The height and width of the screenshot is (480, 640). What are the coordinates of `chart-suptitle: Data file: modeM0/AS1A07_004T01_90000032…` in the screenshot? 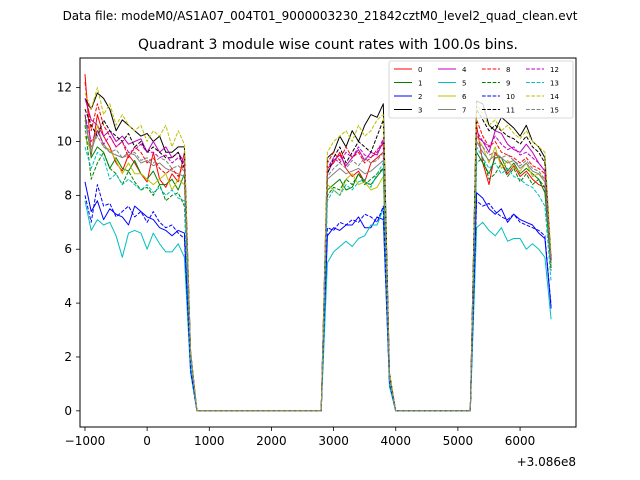 It's located at (320, 16).